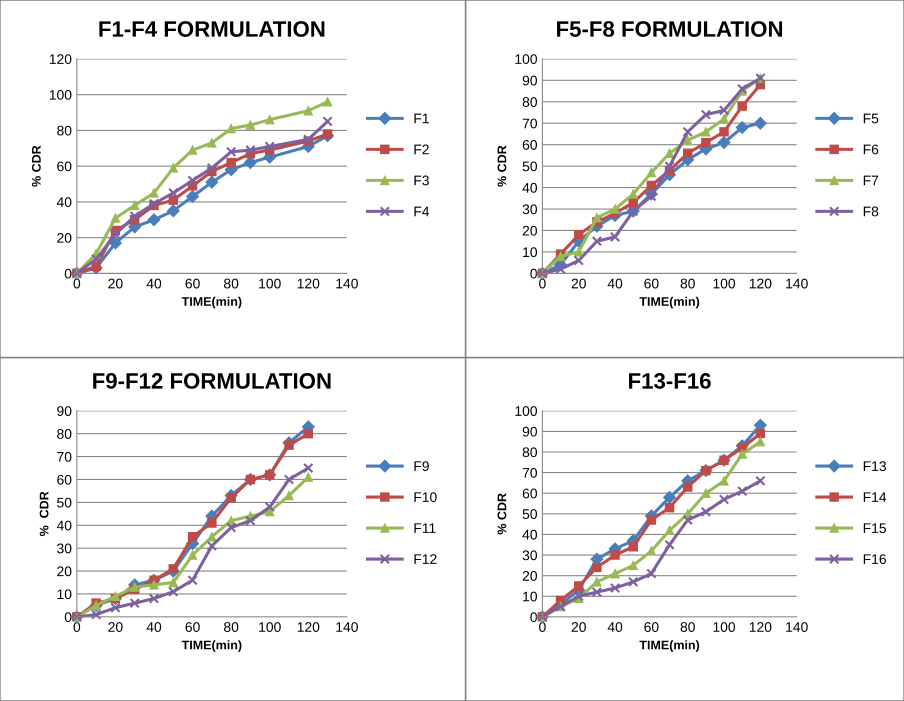  I want to click on legend-label: F4, so click(422, 211).